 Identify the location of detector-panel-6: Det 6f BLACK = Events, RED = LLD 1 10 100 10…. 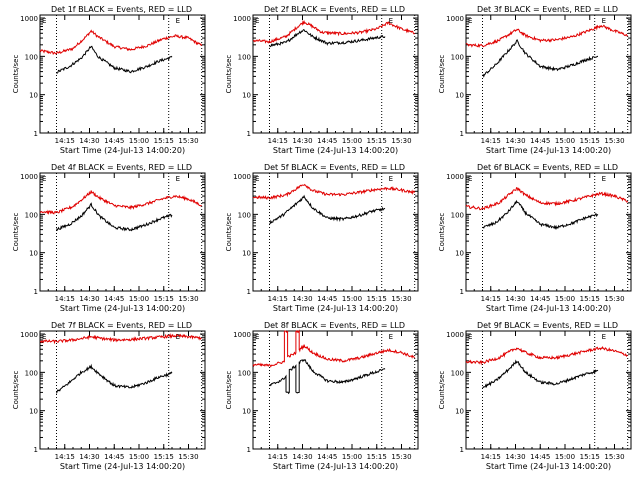
(535, 238).